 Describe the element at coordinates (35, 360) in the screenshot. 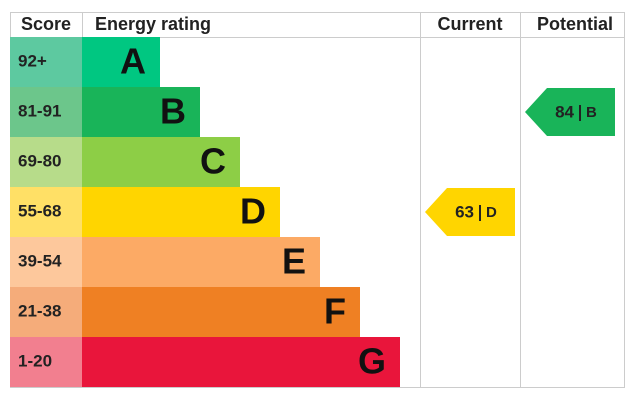

I see `score-label: 1-20` at that location.